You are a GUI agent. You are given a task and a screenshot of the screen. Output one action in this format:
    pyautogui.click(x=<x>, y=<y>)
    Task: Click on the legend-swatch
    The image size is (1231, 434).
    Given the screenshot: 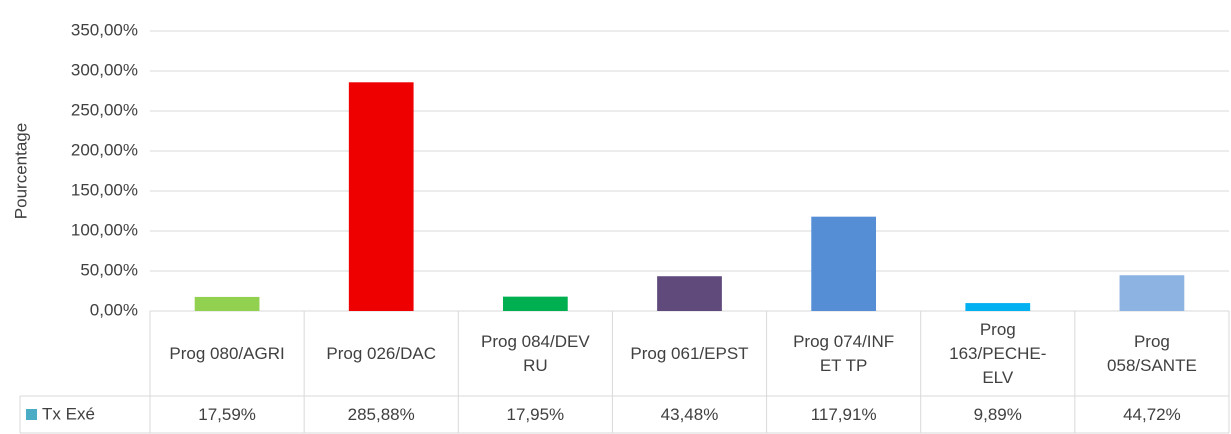 What is the action you would take?
    pyautogui.click(x=31, y=414)
    